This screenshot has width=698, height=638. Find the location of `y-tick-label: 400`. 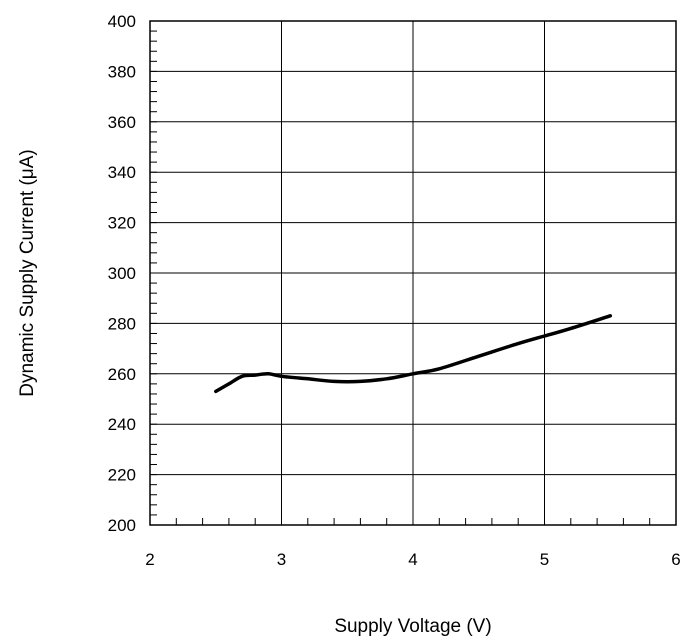

y-tick-label: 400 is located at coordinates (122, 21).